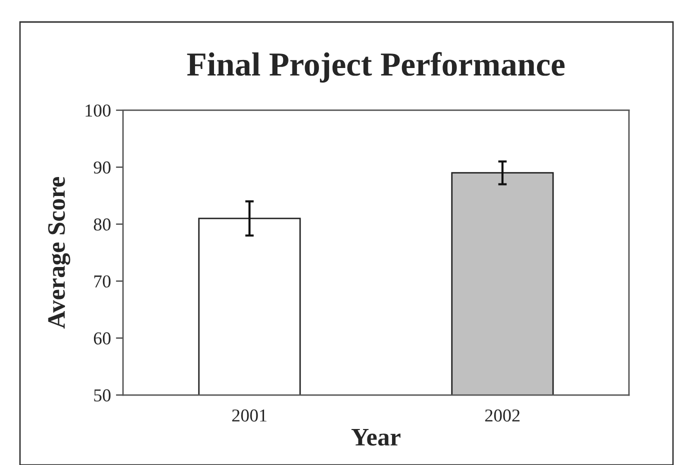  What do you see at coordinates (376, 67) in the screenshot?
I see `chart-title: Final Project Performance` at bounding box center [376, 67].